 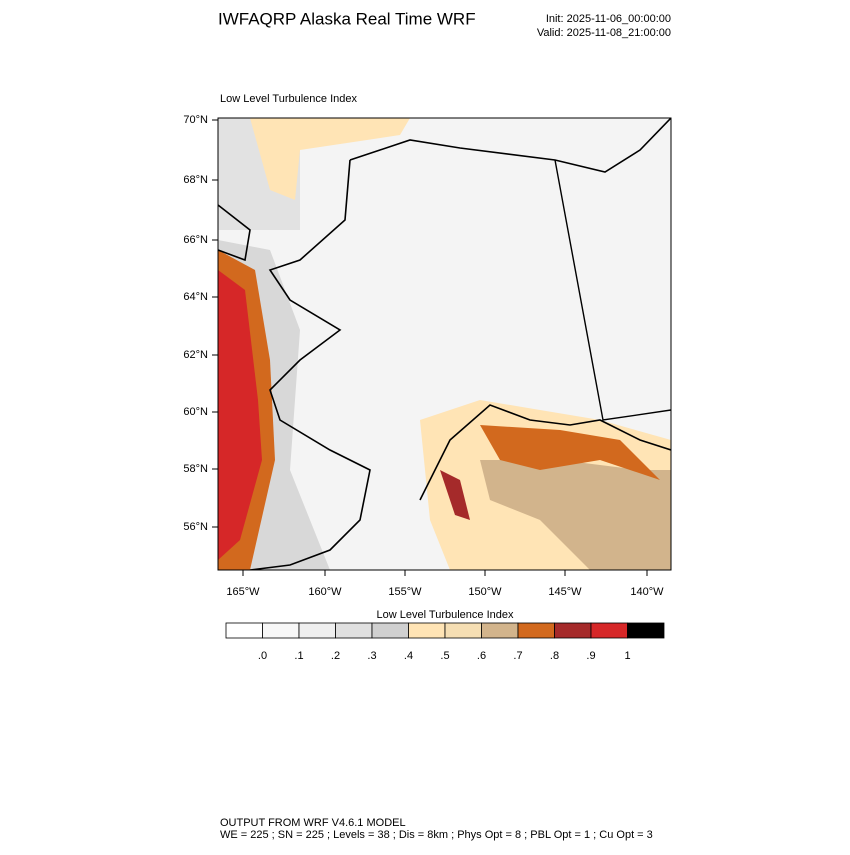 What do you see at coordinates (517, 656) in the screenshot?
I see `colorbar-label: .7` at bounding box center [517, 656].